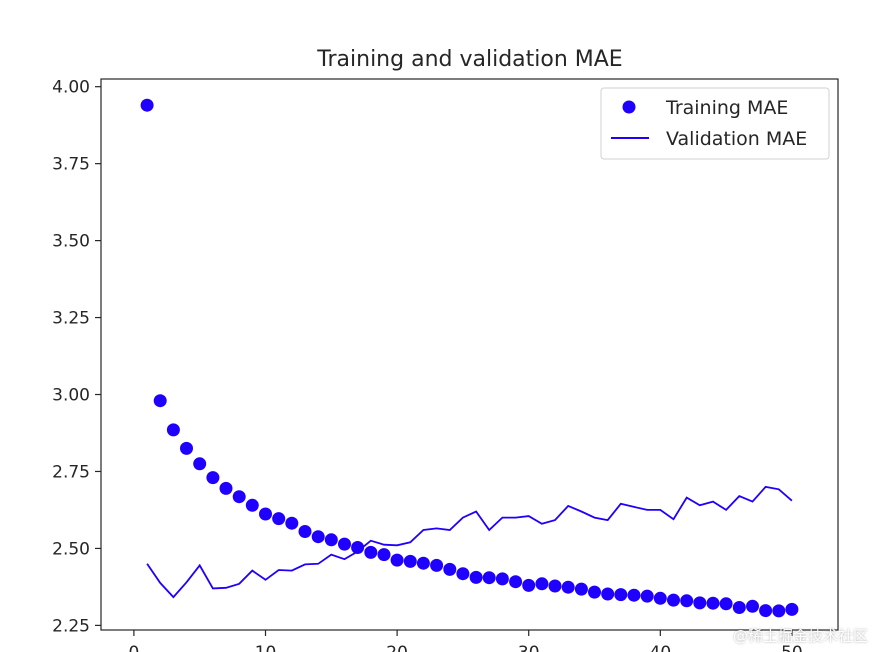  I want to click on legend: Training MAE Validation MAE, so click(715, 123).